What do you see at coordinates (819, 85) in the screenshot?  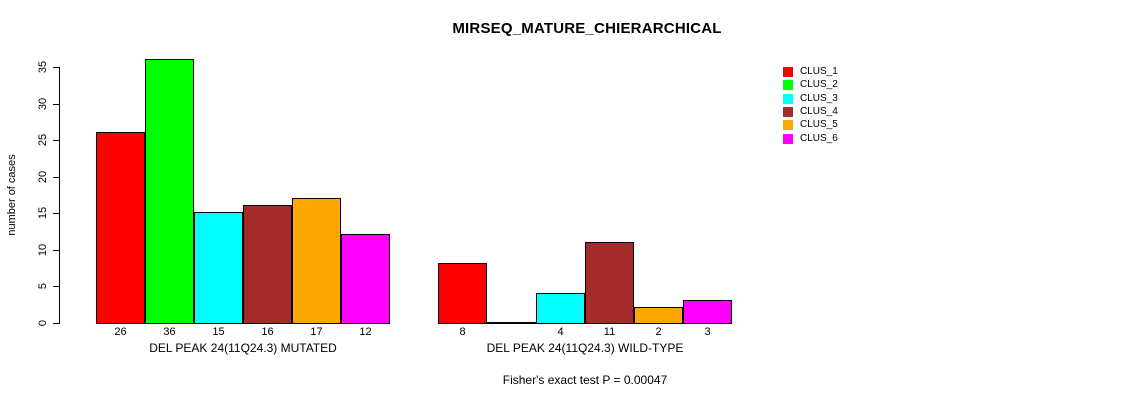 I see `legend-label-clus_2: CLUS_2` at bounding box center [819, 85].